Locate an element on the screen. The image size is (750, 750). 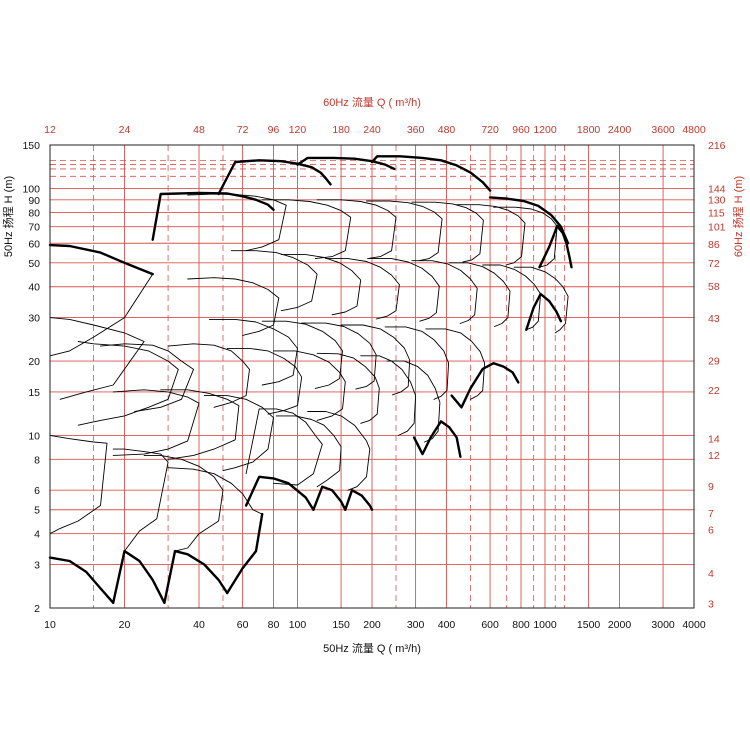
x-tick-label-bottom: 2000 is located at coordinates (620, 625).